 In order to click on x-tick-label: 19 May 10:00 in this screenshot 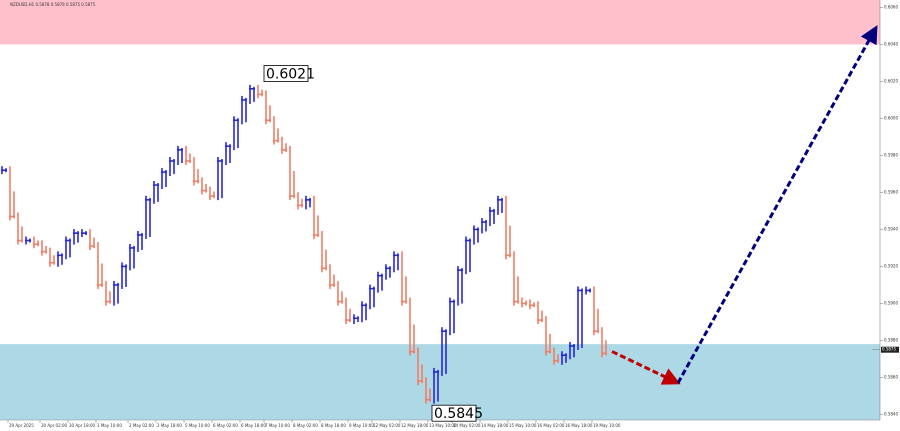, I will do `click(607, 425)`.